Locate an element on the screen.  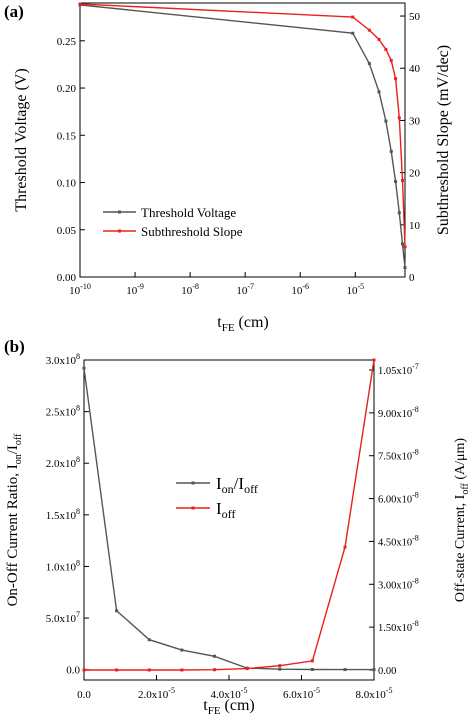
panel-b-left-y-title: On-Off Current Ratio, Ion/Ioff is located at coordinates (14, 520).